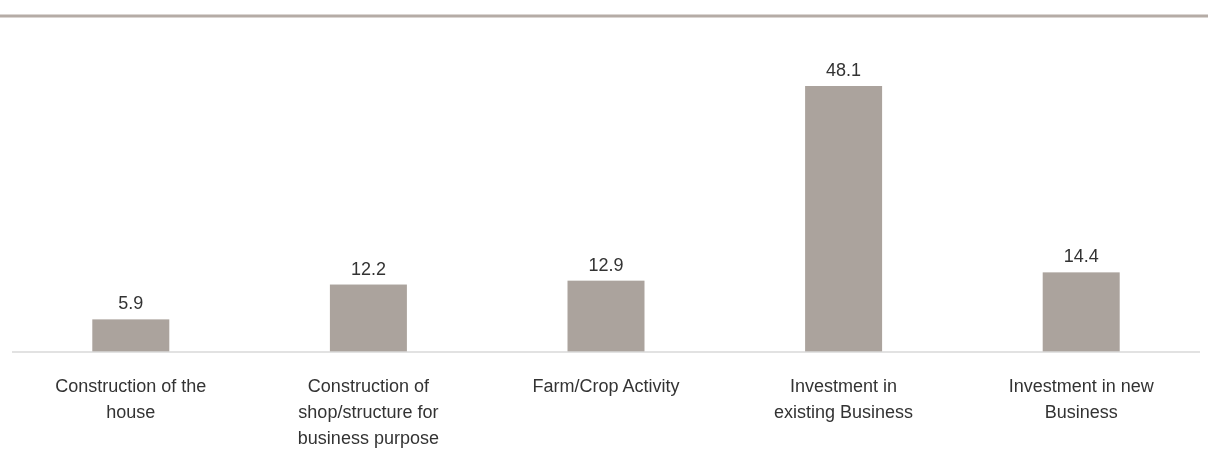 Image resolution: width=1208 pixels, height=468 pixels. What do you see at coordinates (1081, 399) in the screenshot?
I see `x-tick-label: Investment in new Business` at bounding box center [1081, 399].